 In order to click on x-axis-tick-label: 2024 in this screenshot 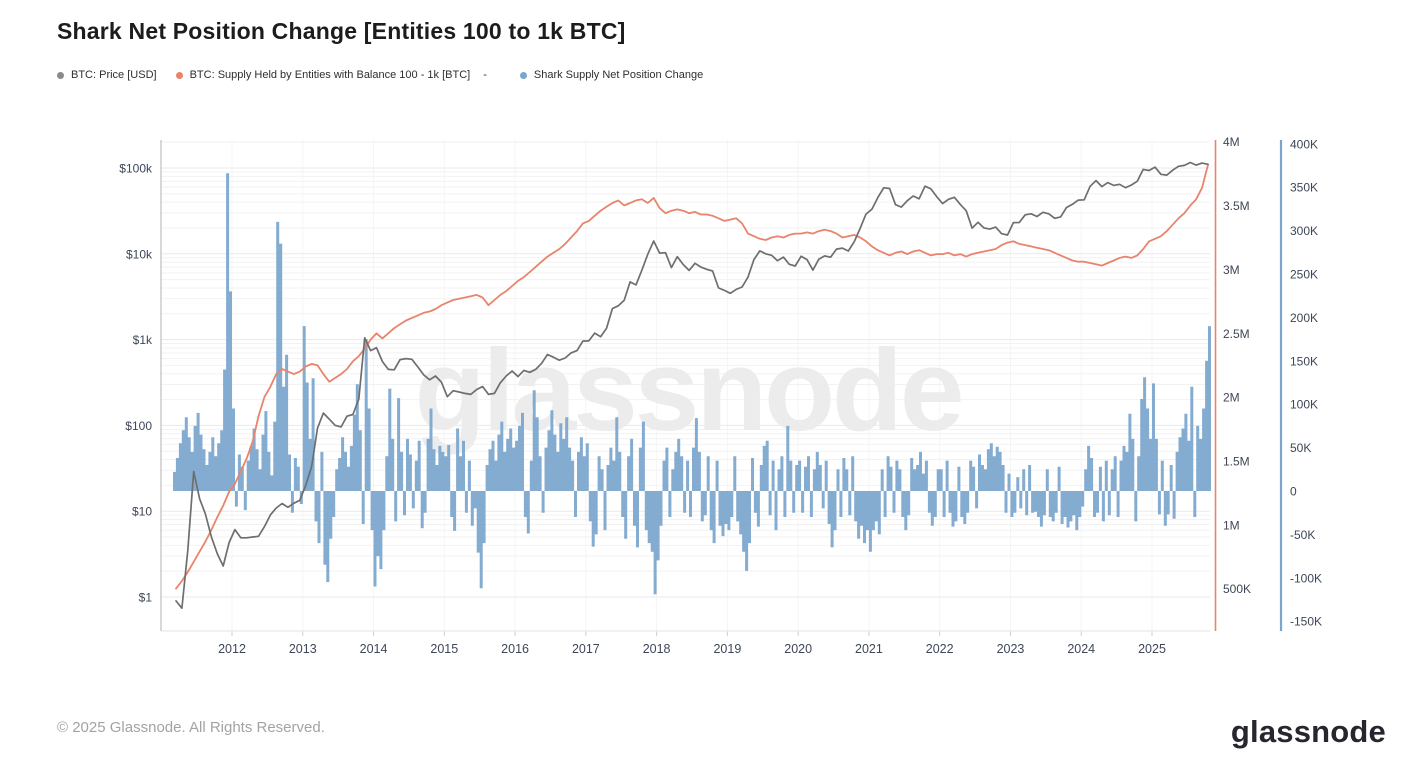, I will do `click(1081, 649)`.